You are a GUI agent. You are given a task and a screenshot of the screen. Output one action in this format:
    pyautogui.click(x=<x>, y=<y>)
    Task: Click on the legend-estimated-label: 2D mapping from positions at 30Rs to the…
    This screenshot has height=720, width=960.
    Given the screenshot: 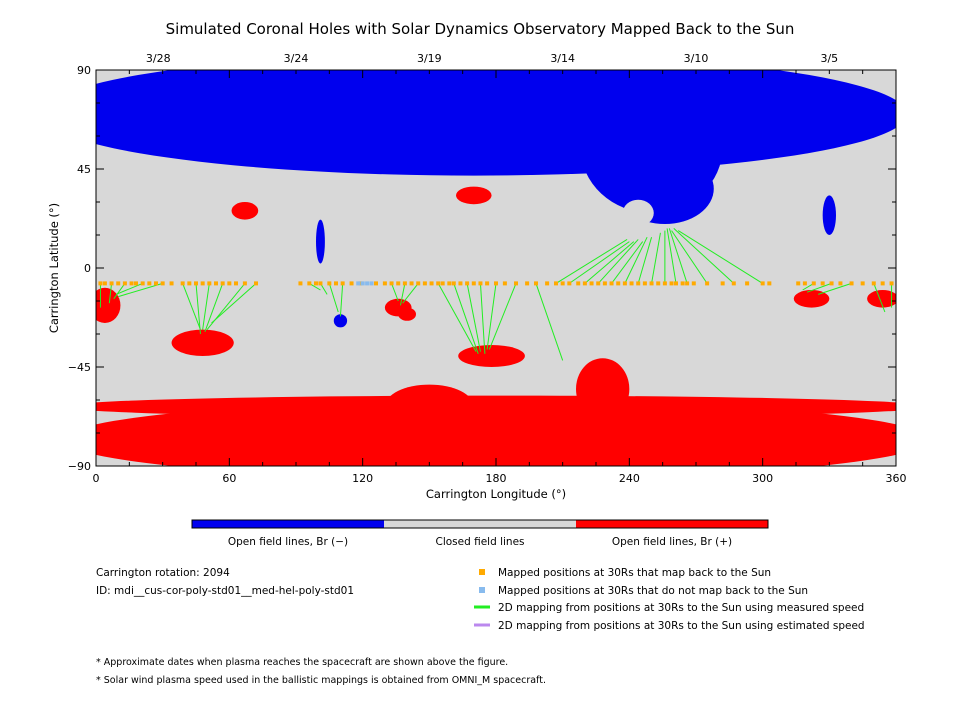 What is the action you would take?
    pyautogui.click(x=681, y=626)
    